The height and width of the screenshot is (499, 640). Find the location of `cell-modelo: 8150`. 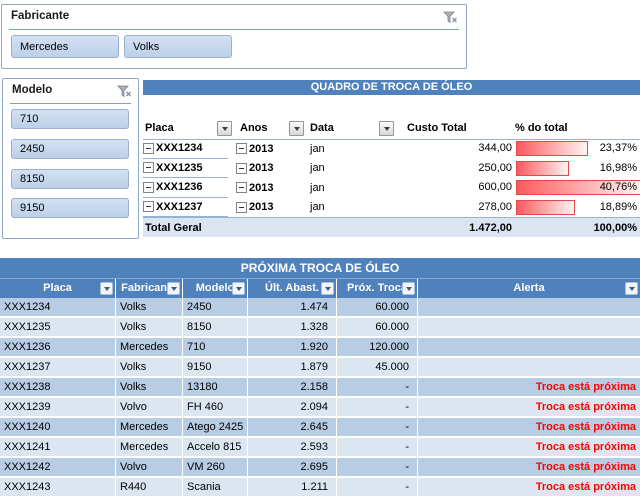

cell-modelo: 8150 is located at coordinates (215, 327).